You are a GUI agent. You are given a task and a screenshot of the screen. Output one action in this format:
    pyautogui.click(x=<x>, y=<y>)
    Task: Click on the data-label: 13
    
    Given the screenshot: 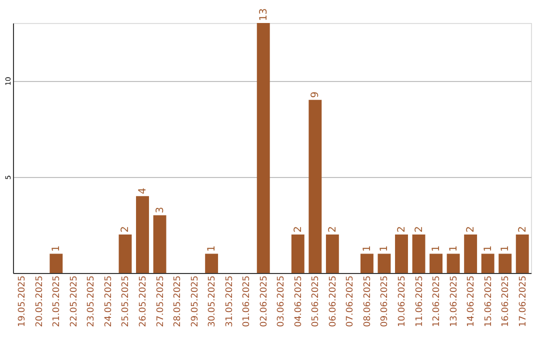 What is the action you would take?
    pyautogui.click(x=264, y=14)
    